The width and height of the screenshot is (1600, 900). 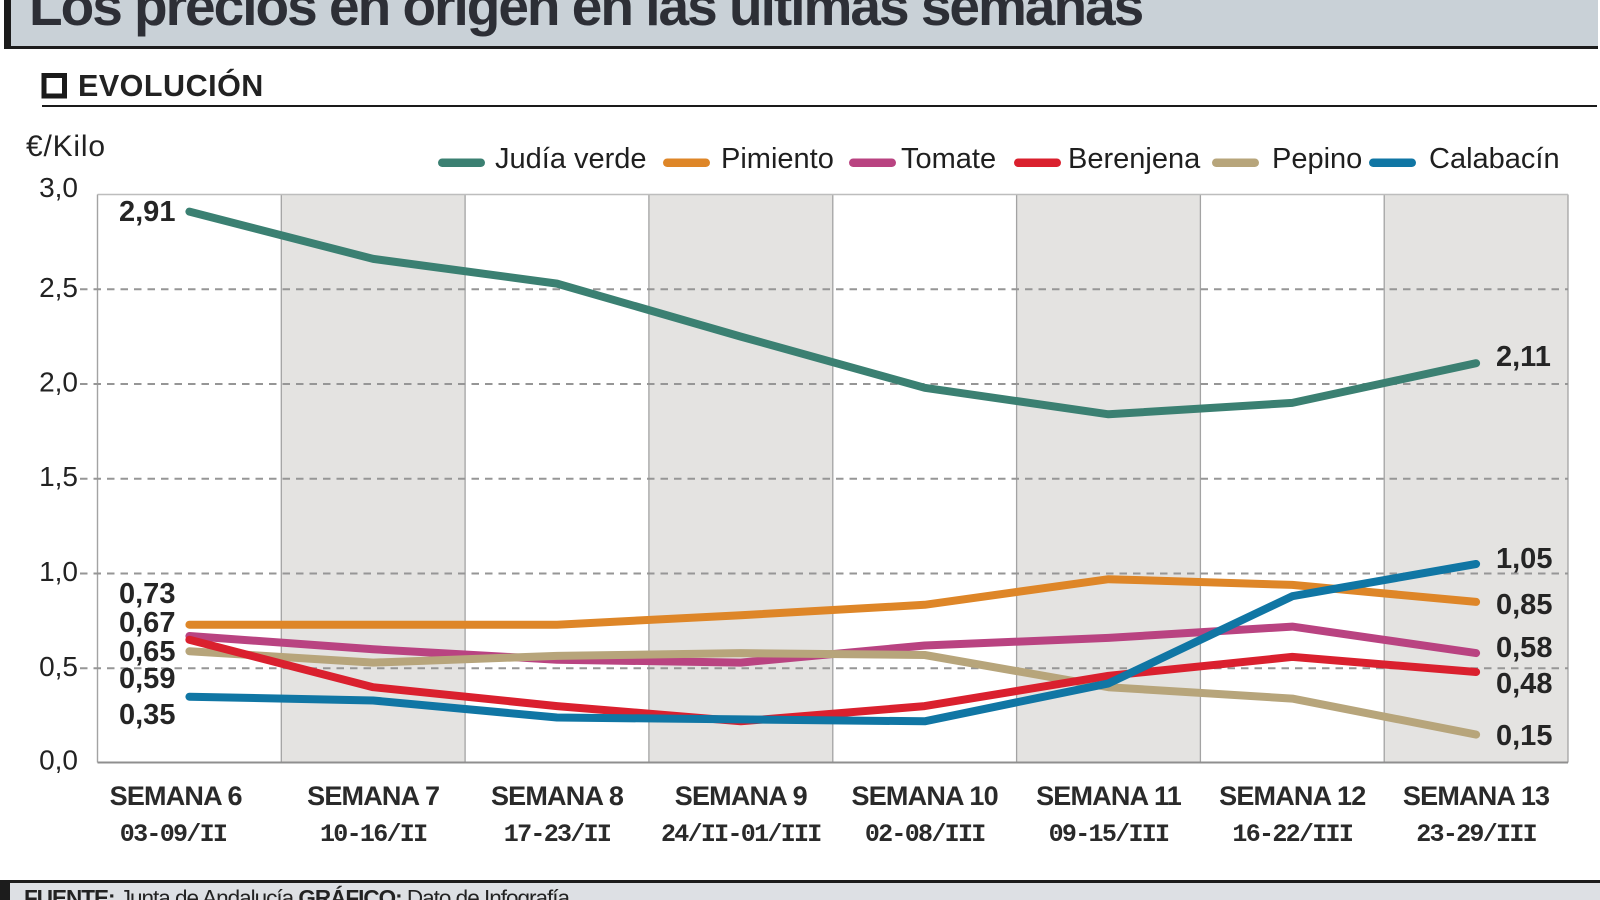 What do you see at coordinates (147, 594) in the screenshot?
I see `svg-text: 0,73` at bounding box center [147, 594].